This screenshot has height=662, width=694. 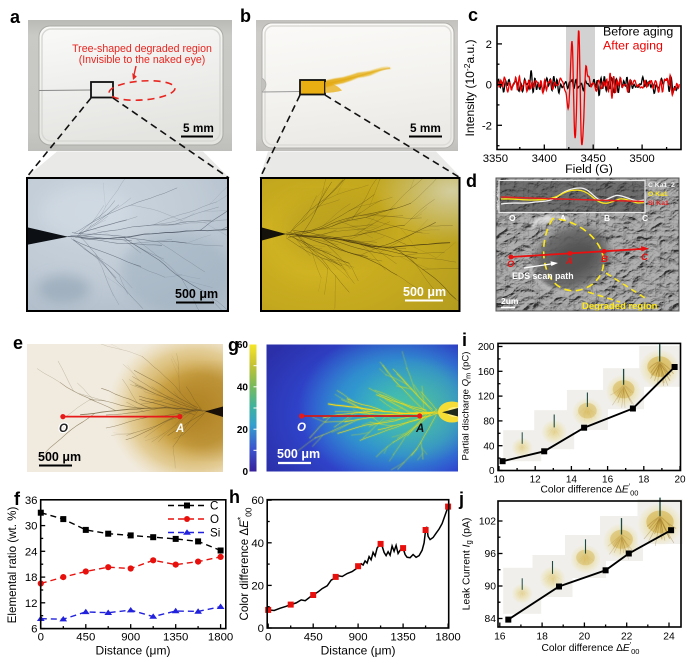 I want to click on svg-text: 3500, so click(x=641, y=159).